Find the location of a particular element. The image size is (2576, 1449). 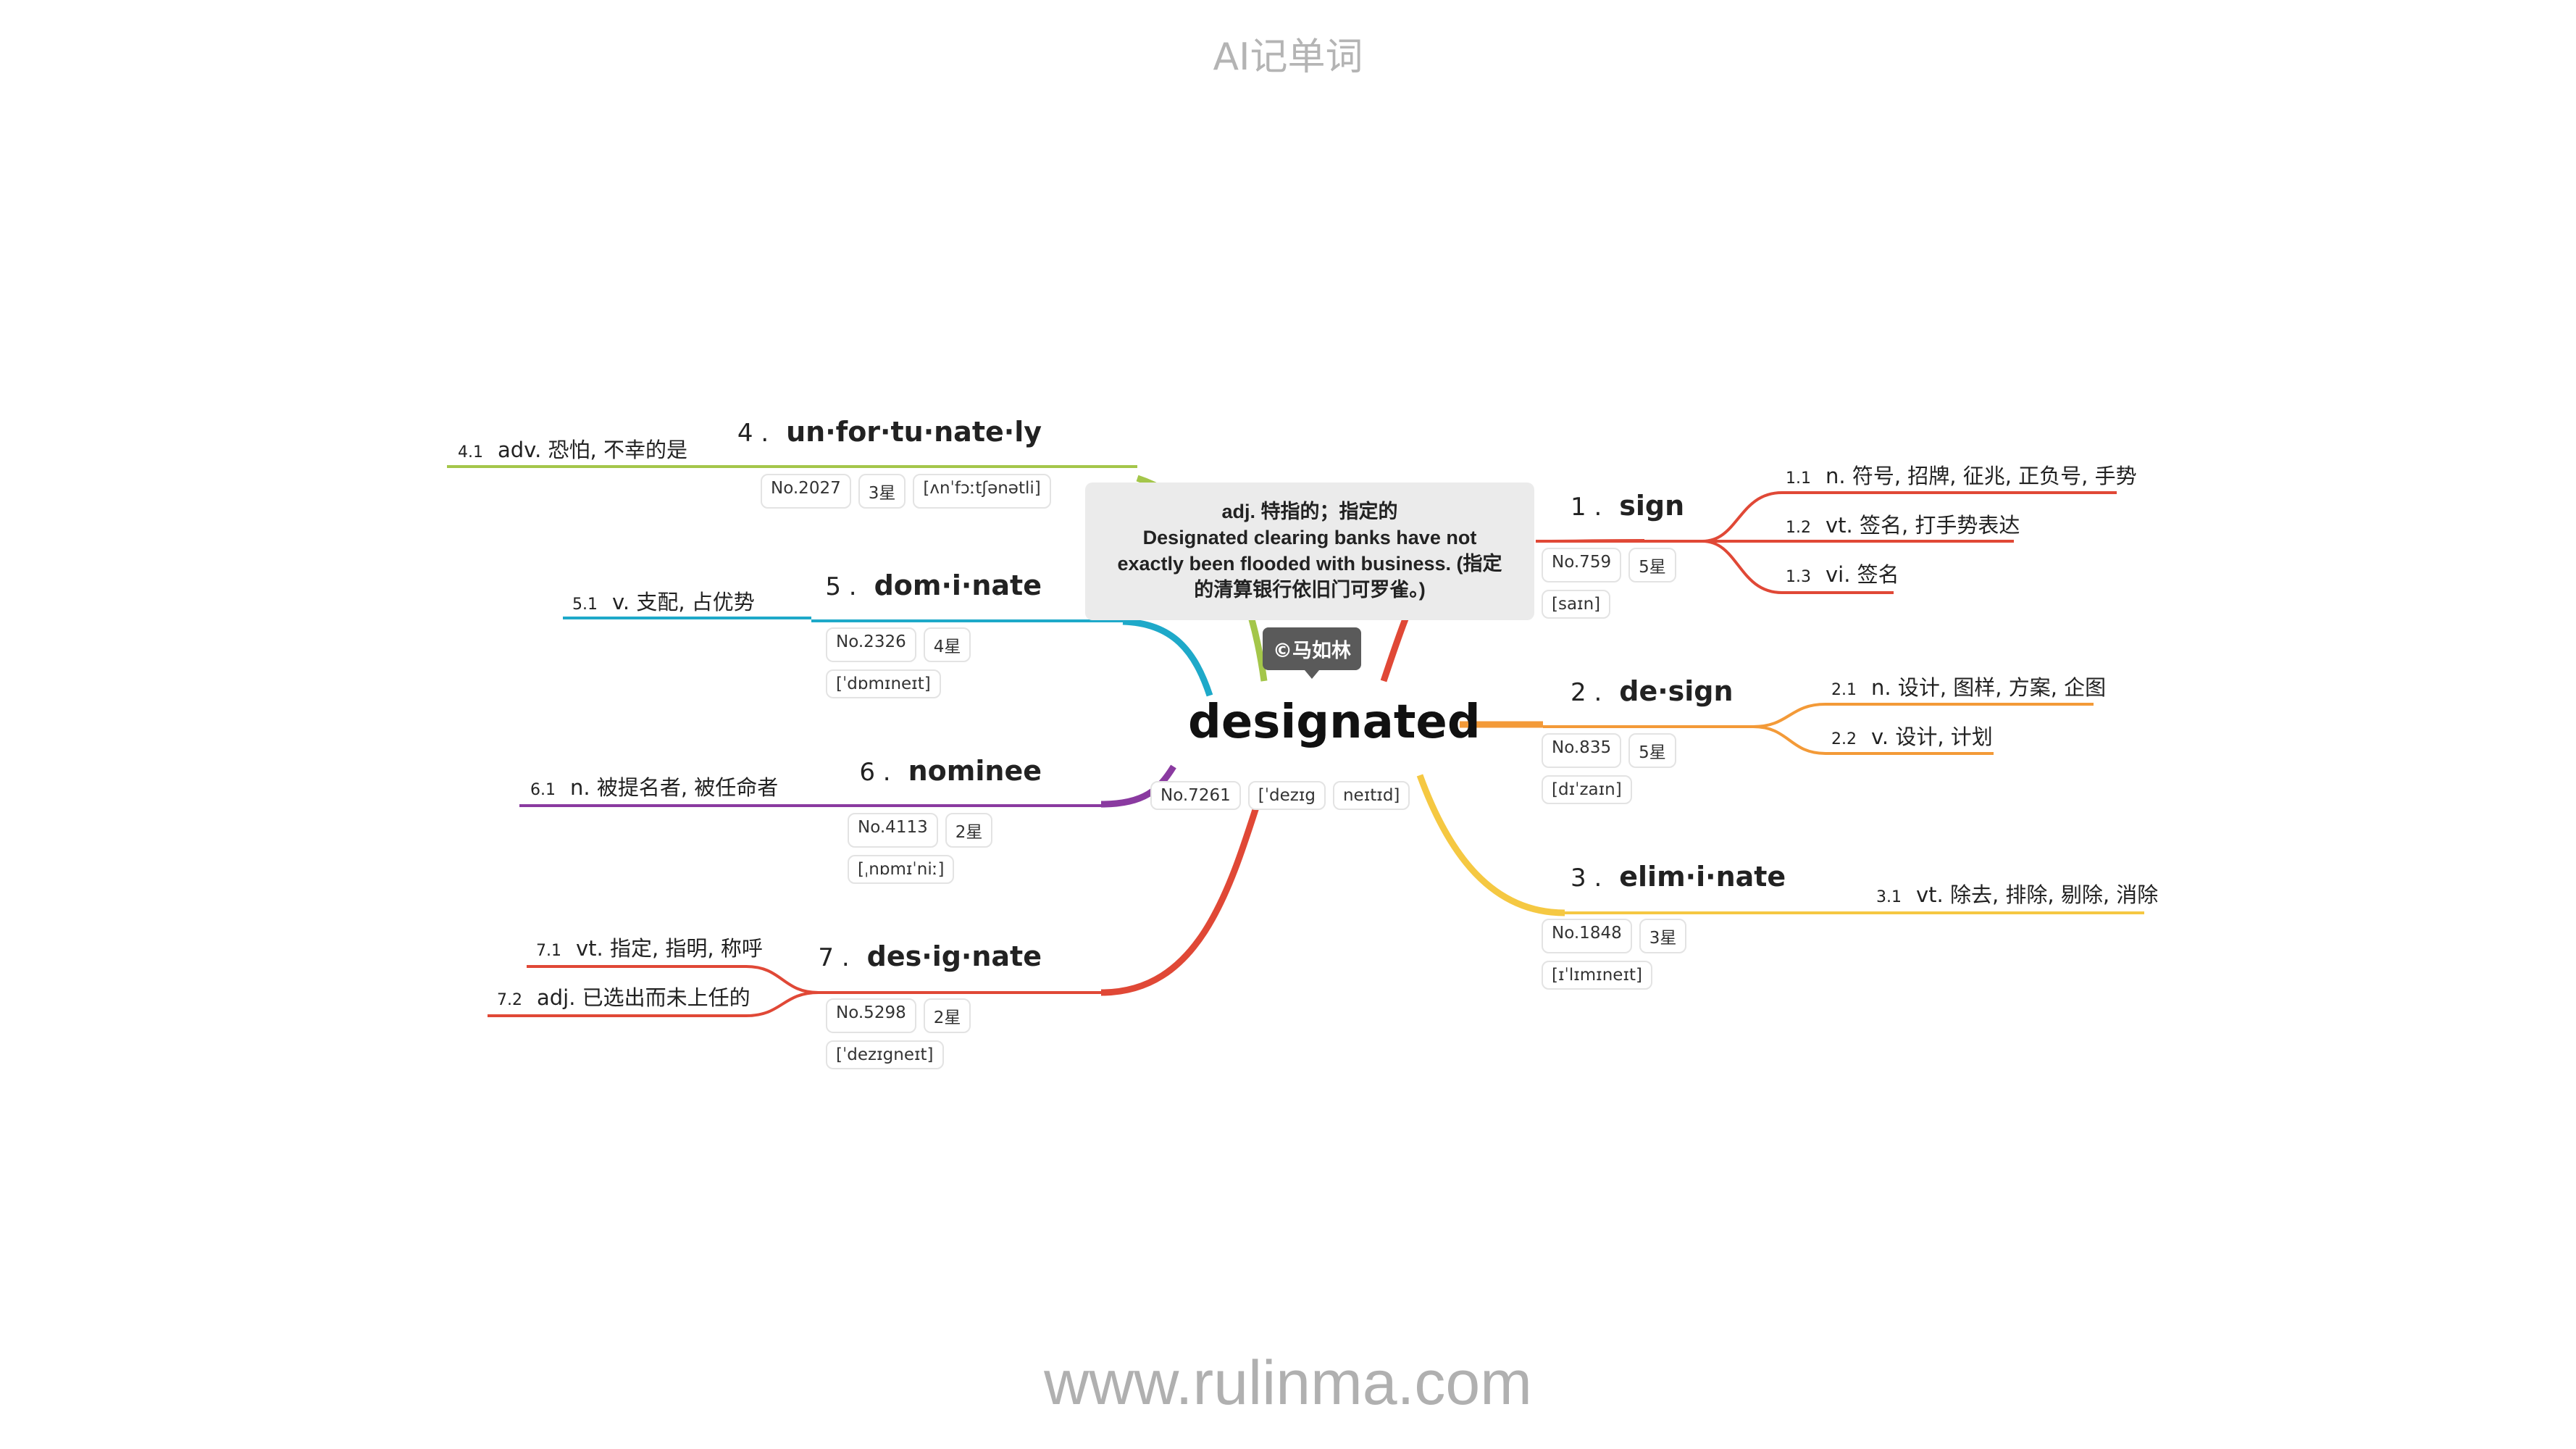

branch-tags-nominee: No.4113 2星 [ˌnɒmɪˈniː] is located at coordinates (920, 848).